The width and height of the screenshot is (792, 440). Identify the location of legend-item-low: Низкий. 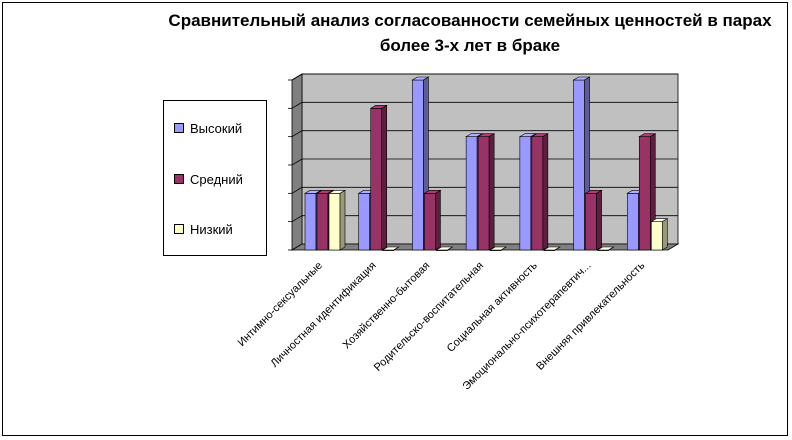
(203, 229).